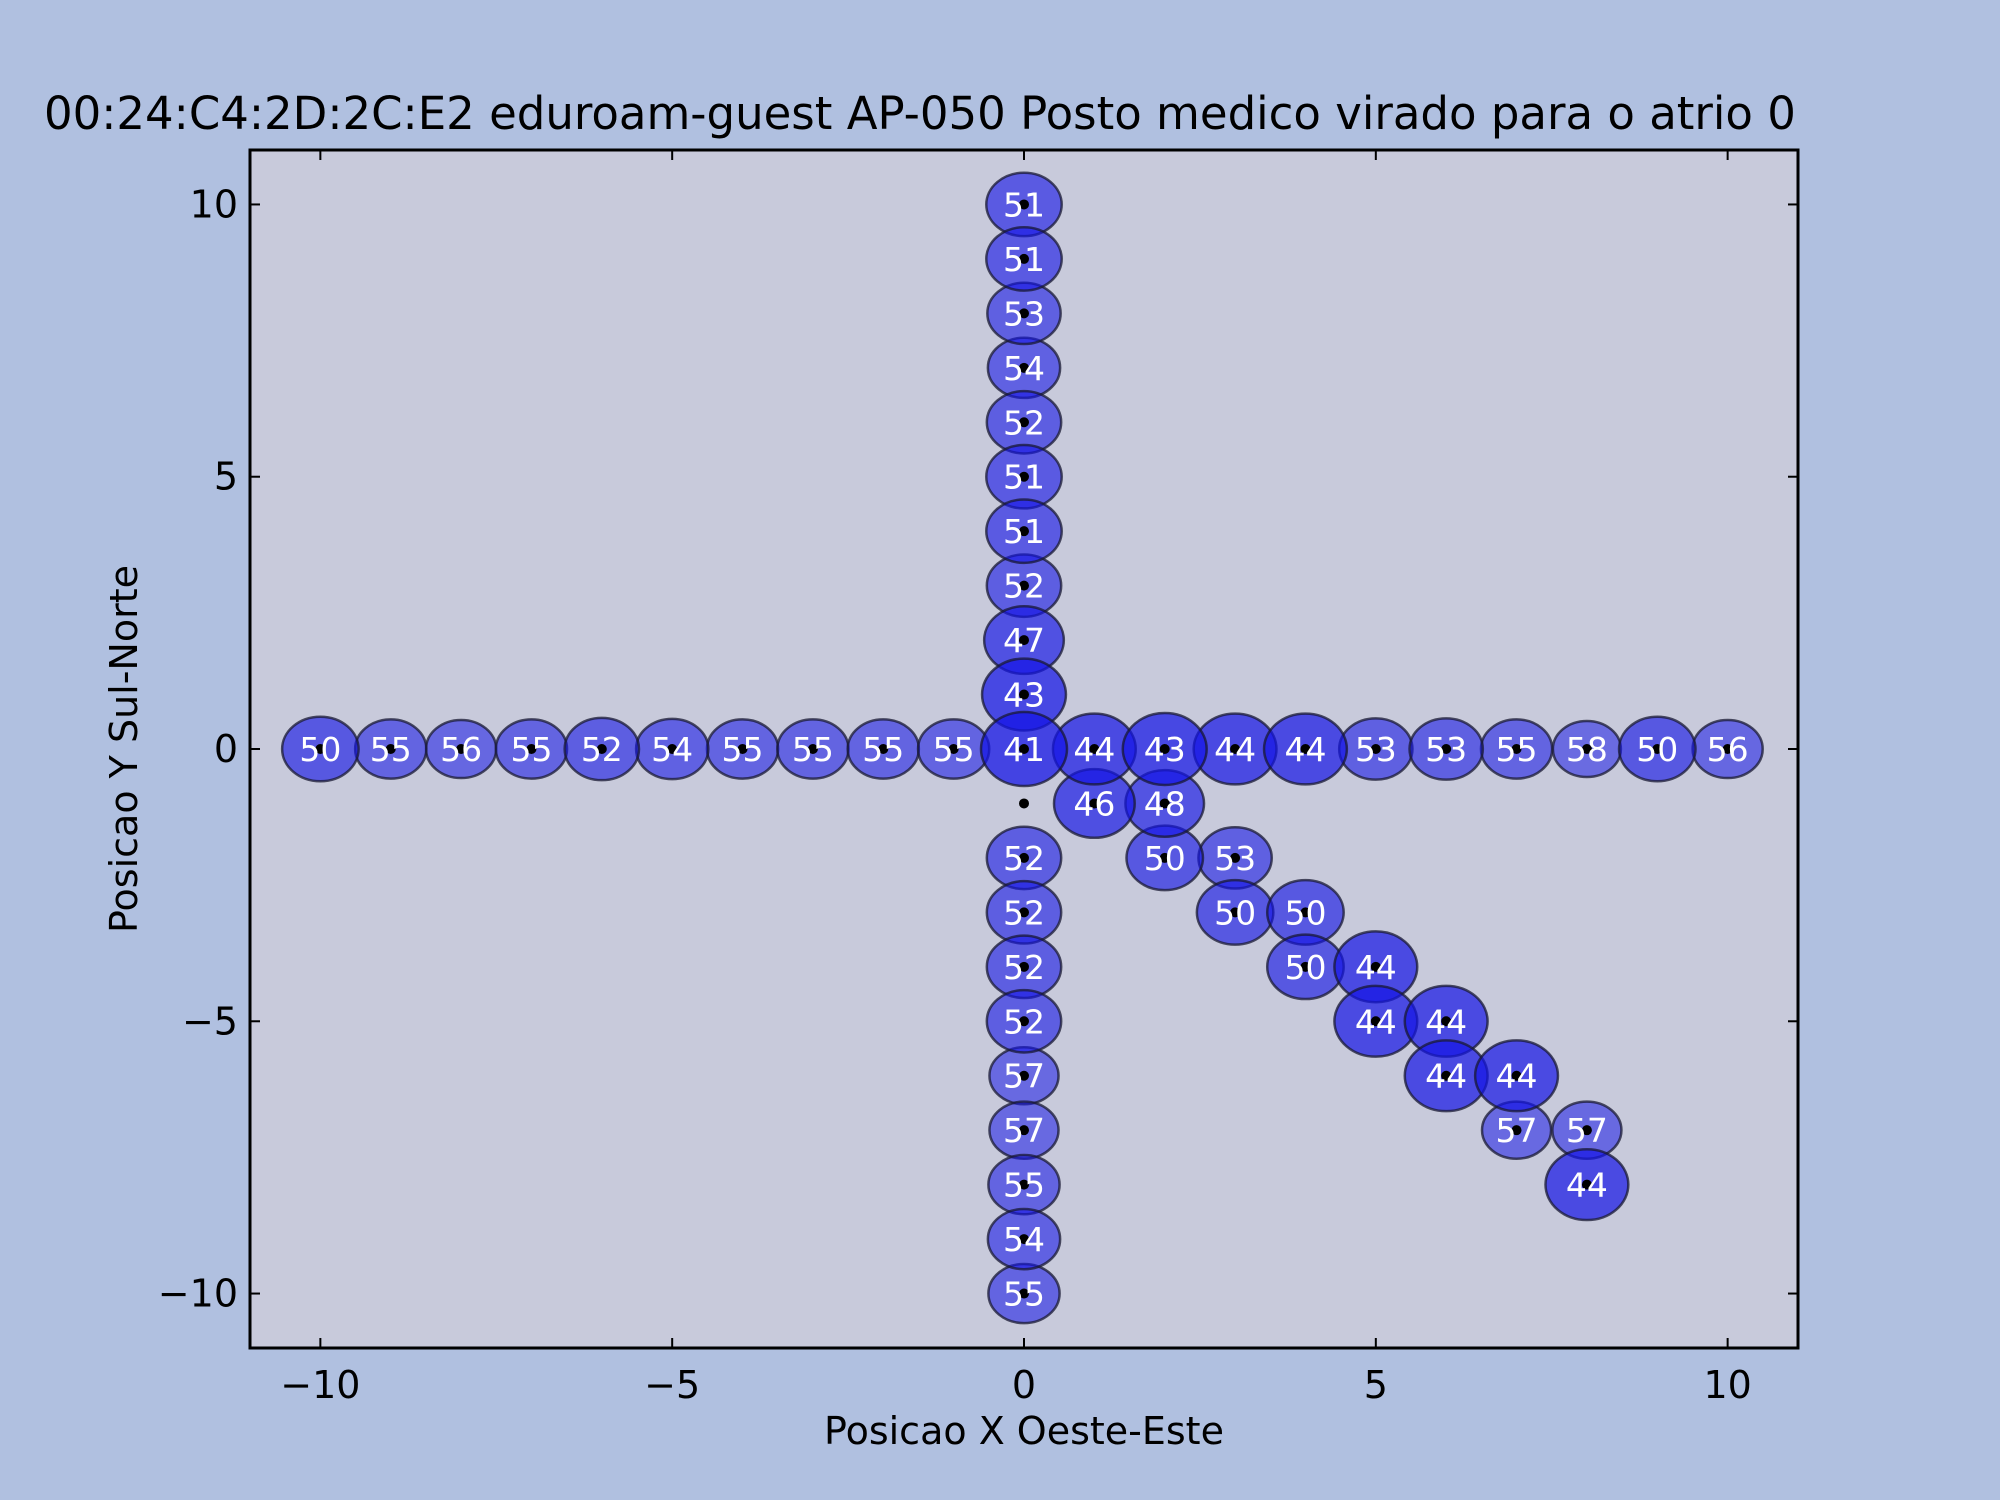 Image resolution: width=2000 pixels, height=1500 pixels. I want to click on y-tick-label: −10, so click(198, 1294).